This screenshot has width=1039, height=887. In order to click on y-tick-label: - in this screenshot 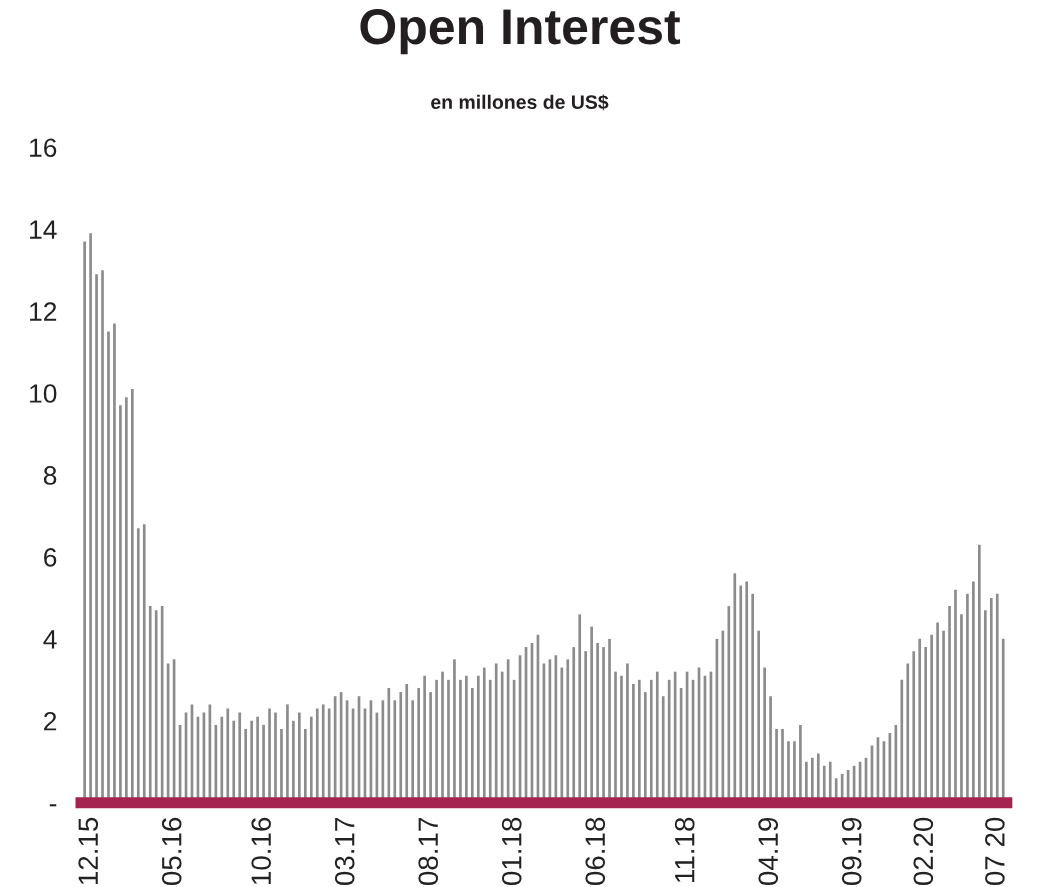, I will do `click(53, 805)`.